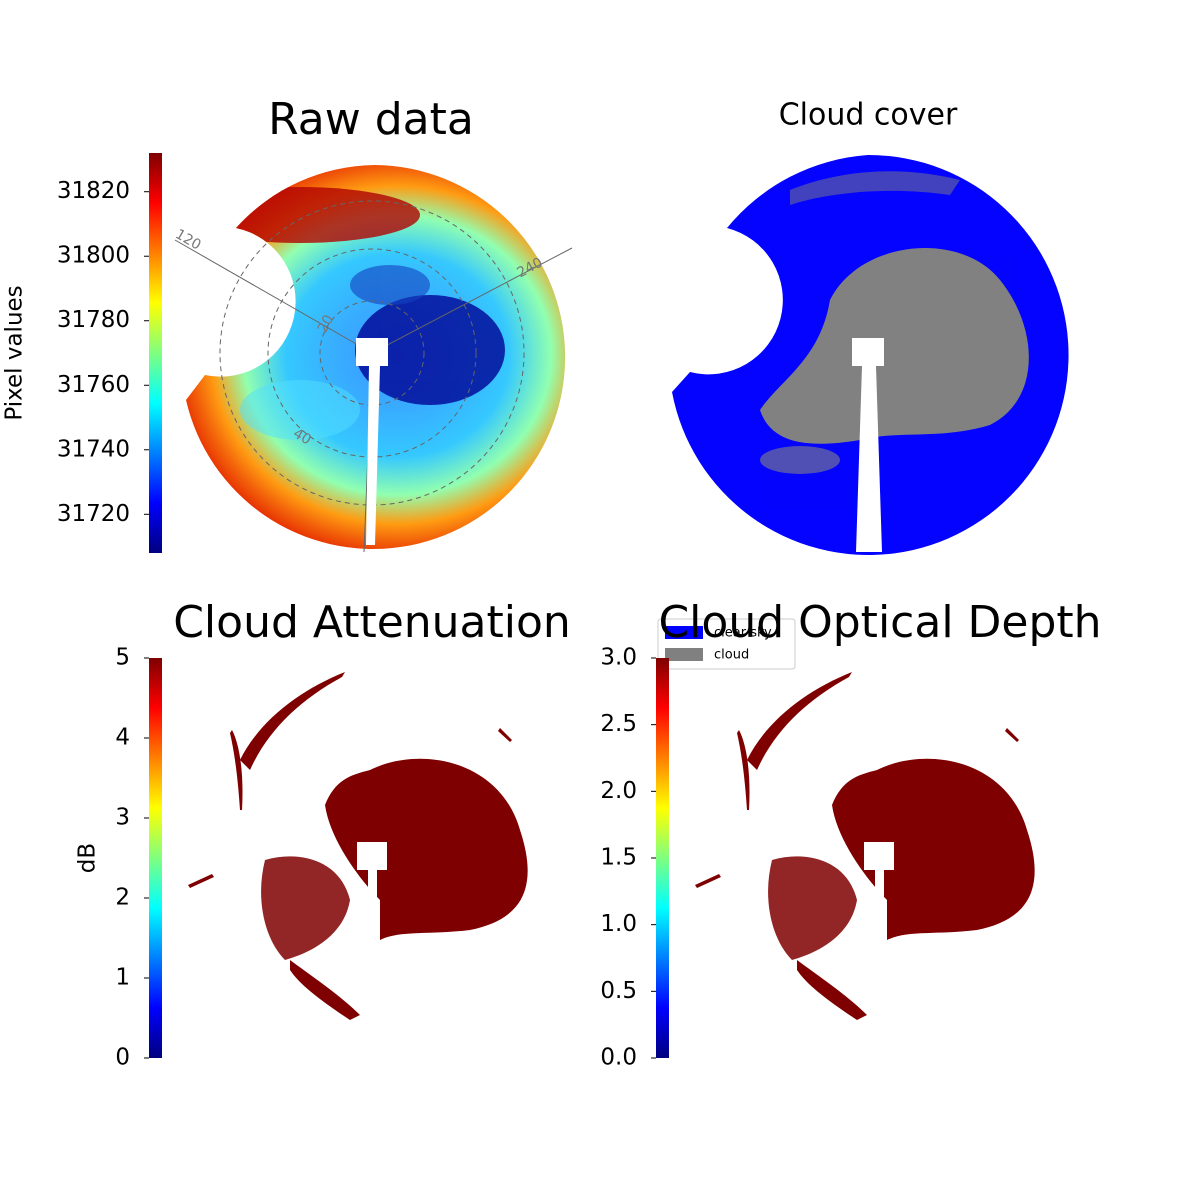 The image size is (1200, 1200). Describe the element at coordinates (879, 622) in the screenshot. I see `chart-title: Cloud Optical Depth` at that location.